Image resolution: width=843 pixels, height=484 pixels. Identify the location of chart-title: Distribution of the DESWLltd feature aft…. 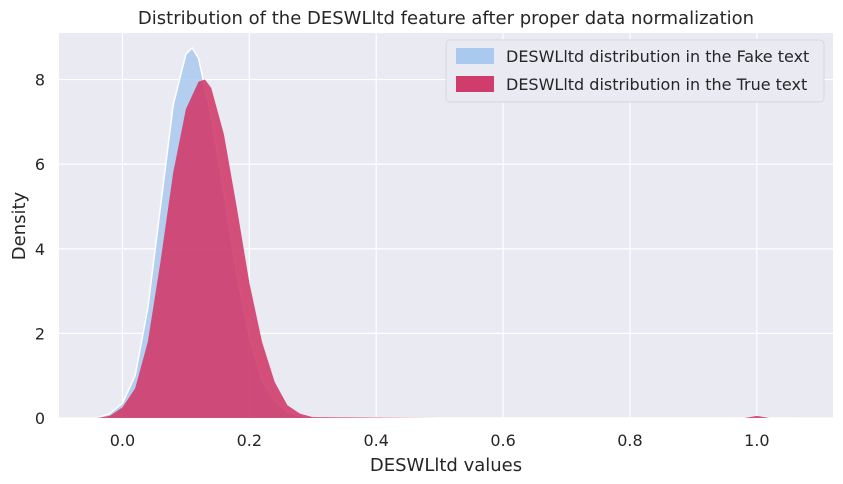
(446, 18).